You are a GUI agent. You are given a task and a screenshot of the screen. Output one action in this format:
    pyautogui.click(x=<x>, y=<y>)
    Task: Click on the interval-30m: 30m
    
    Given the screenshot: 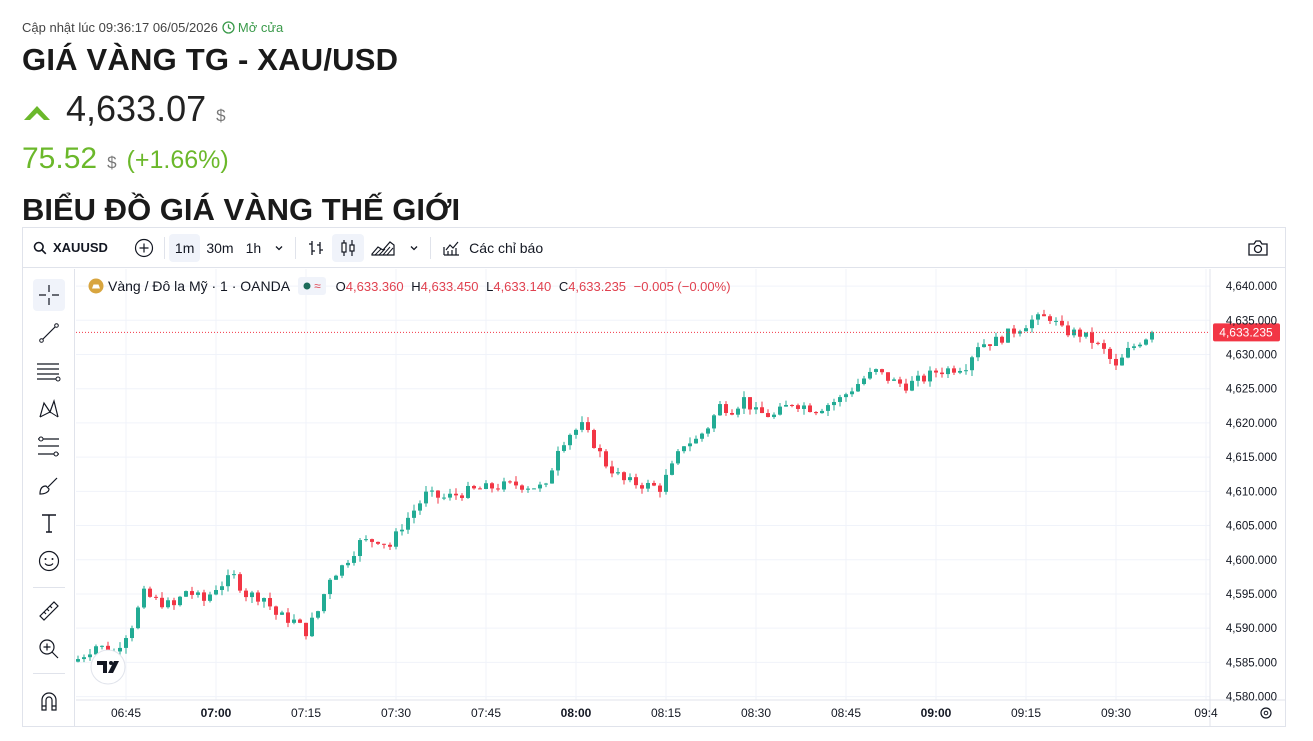 What is the action you would take?
    pyautogui.click(x=220, y=247)
    